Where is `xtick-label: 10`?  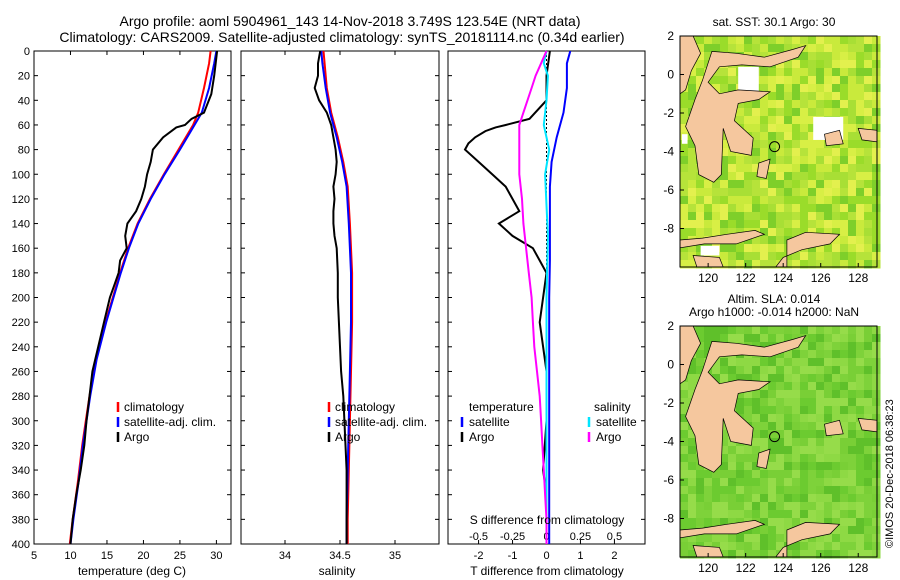 xtick-label: 10 is located at coordinates (70, 556).